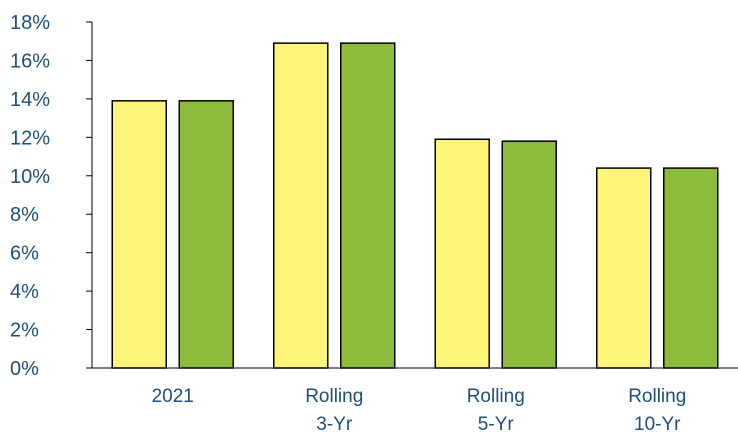 This screenshot has width=738, height=437. What do you see at coordinates (496, 410) in the screenshot?
I see `x-category-label: Rolling 5-Yr` at bounding box center [496, 410].